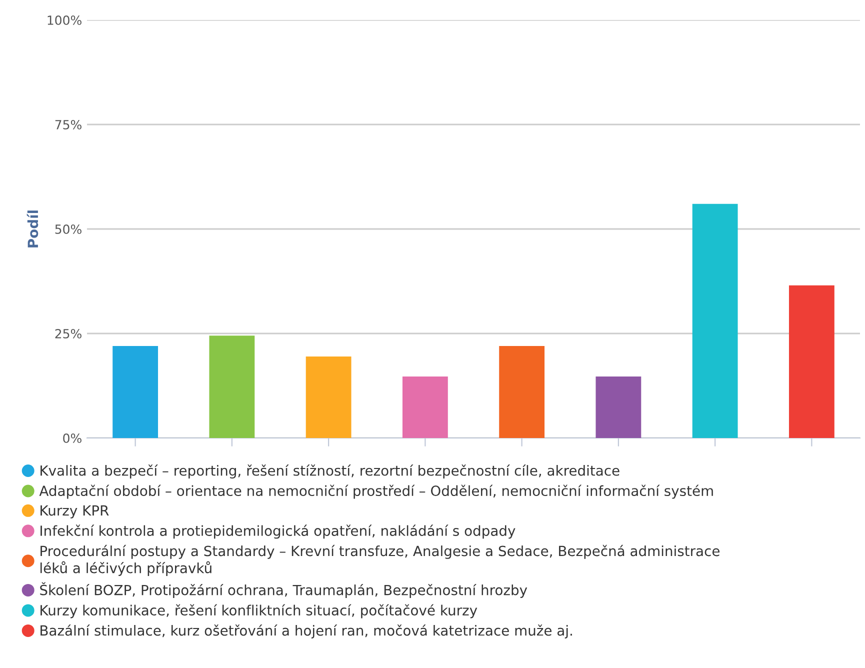 The width and height of the screenshot is (865, 668). What do you see at coordinates (376, 491) in the screenshot?
I see `legend-label: Adaptační období – orientace na nemocniční prostředí – Oddělení, nemocniční informační systém` at bounding box center [376, 491].